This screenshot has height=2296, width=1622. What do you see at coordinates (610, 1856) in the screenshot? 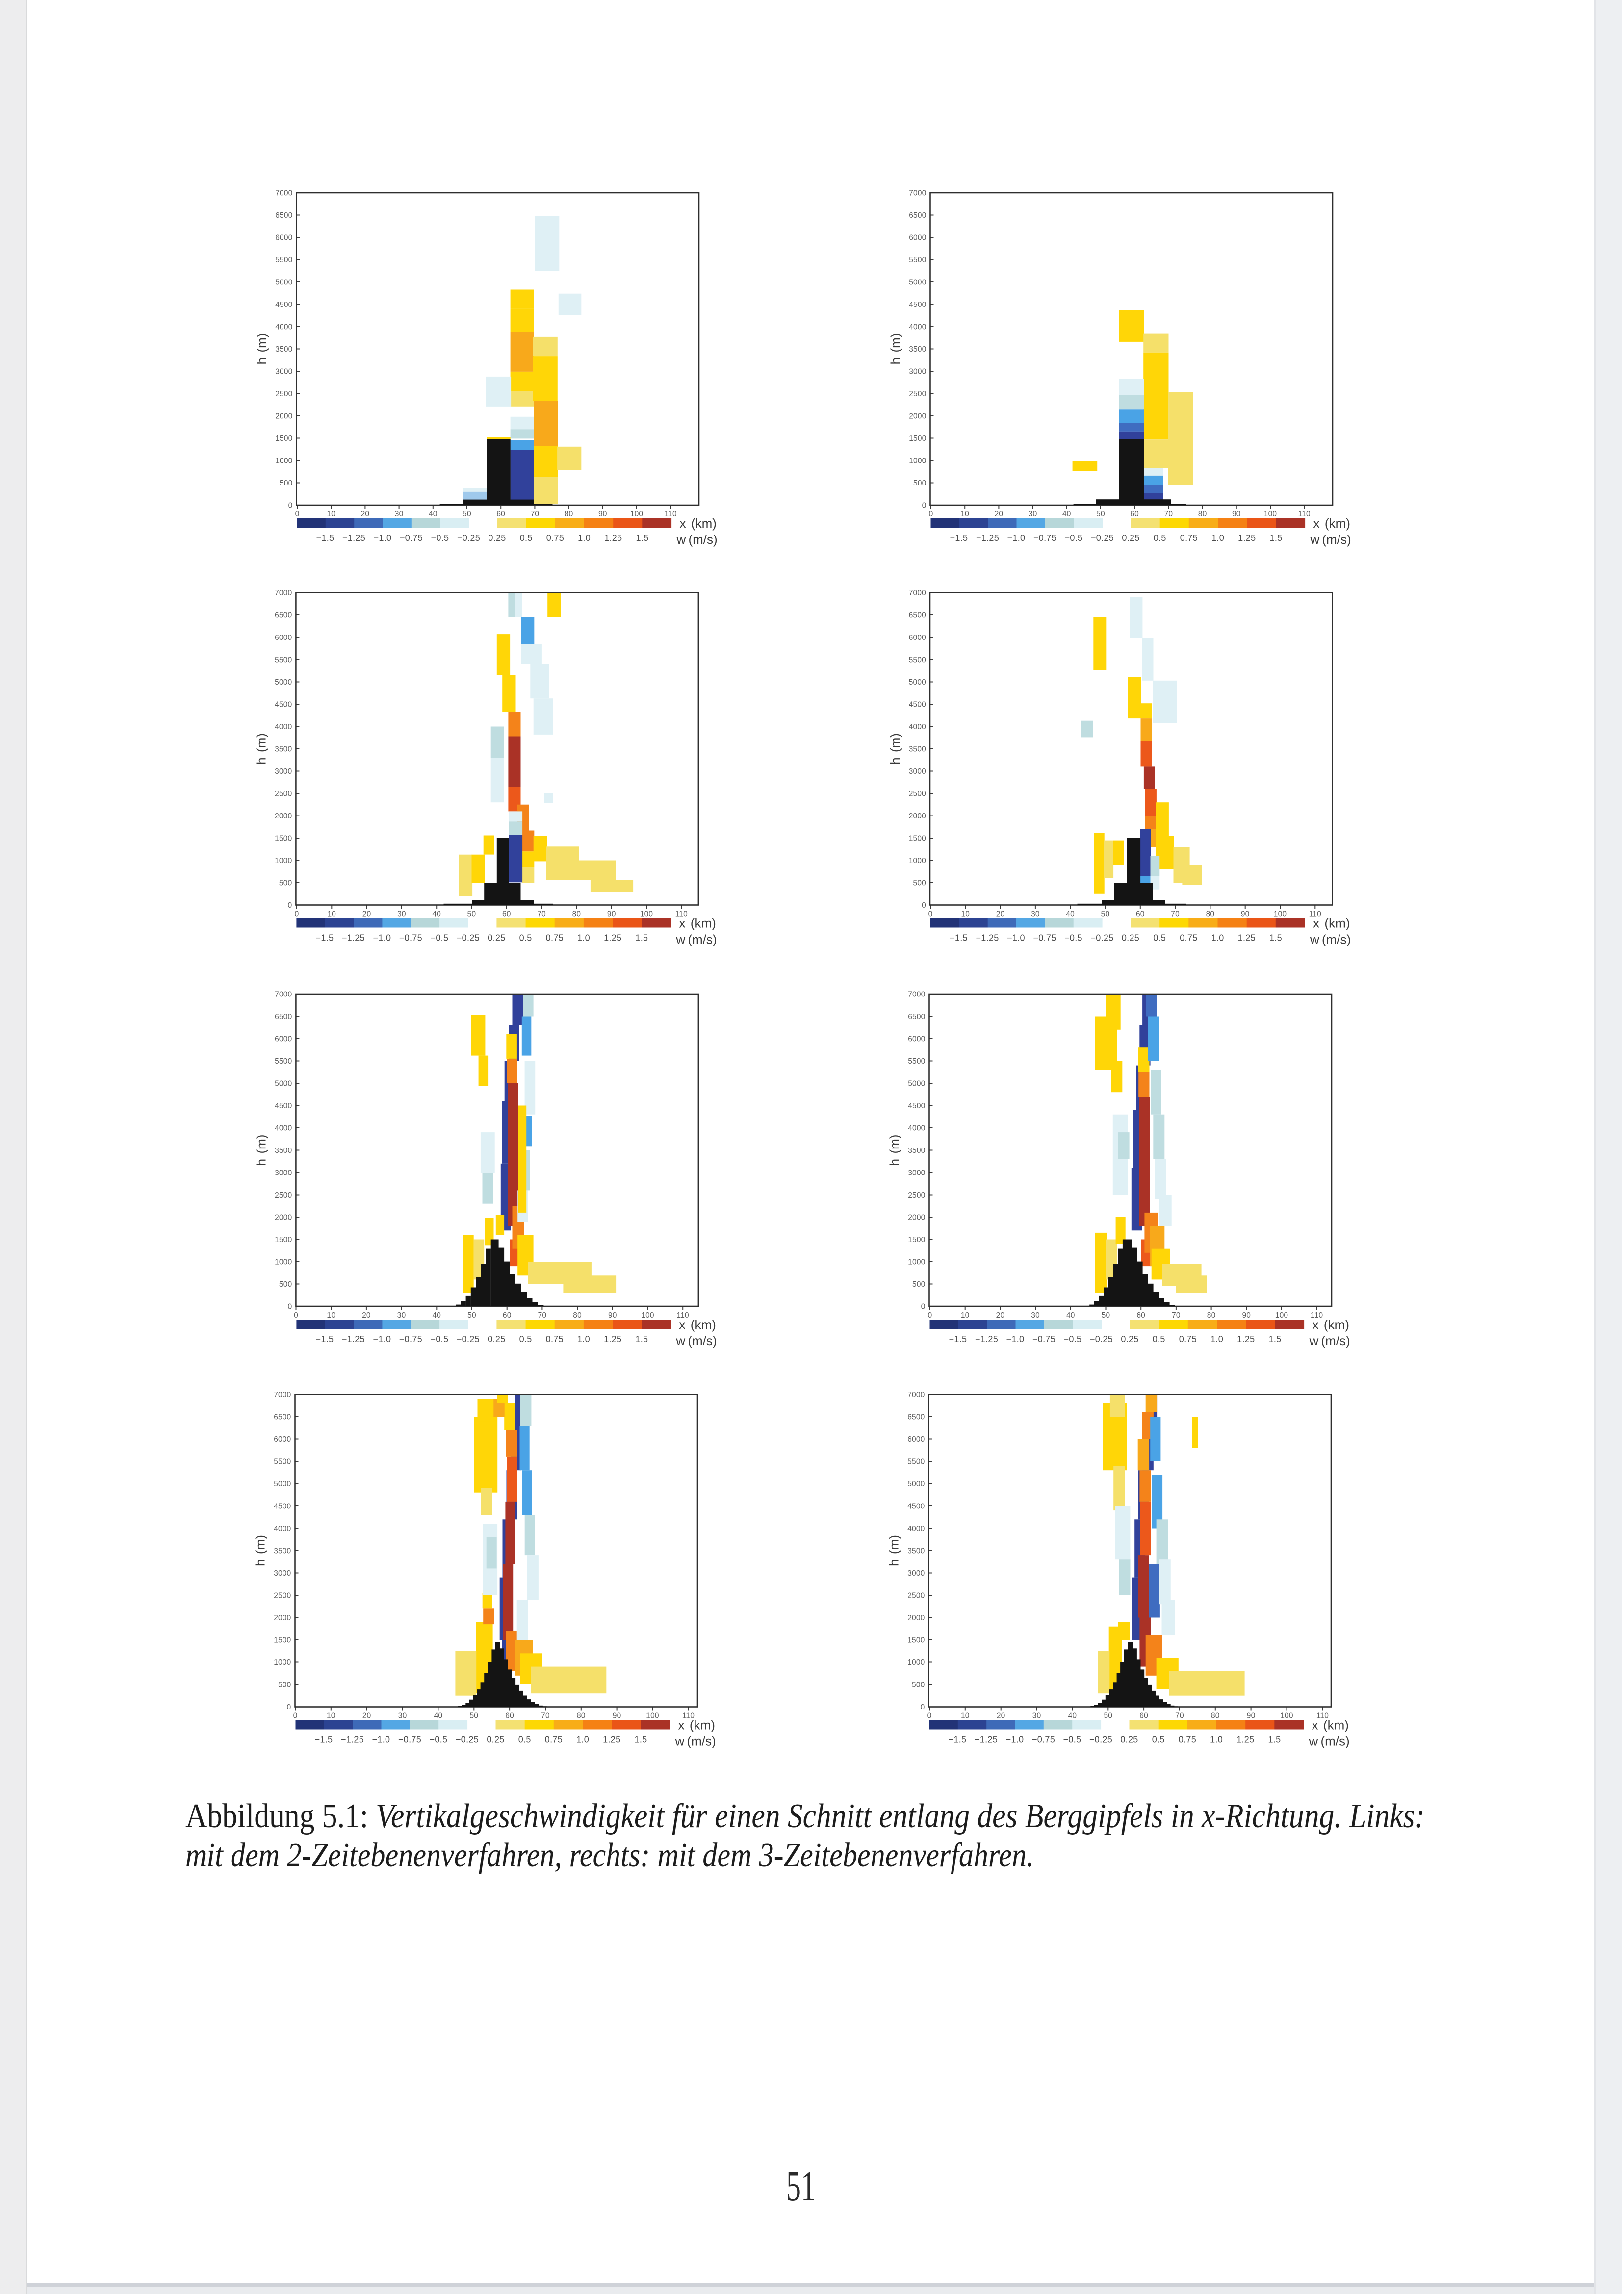
I see `svg-text:mit dem 2-Zeitebenenverfahren,: mit dem 2-Zeitebenenverfahren, rechts` at bounding box center [610, 1856].